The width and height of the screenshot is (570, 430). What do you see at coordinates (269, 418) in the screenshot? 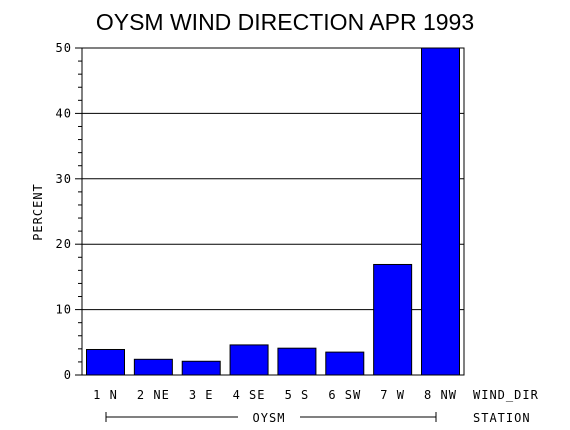
I see `group-label: OYSM` at bounding box center [269, 418].